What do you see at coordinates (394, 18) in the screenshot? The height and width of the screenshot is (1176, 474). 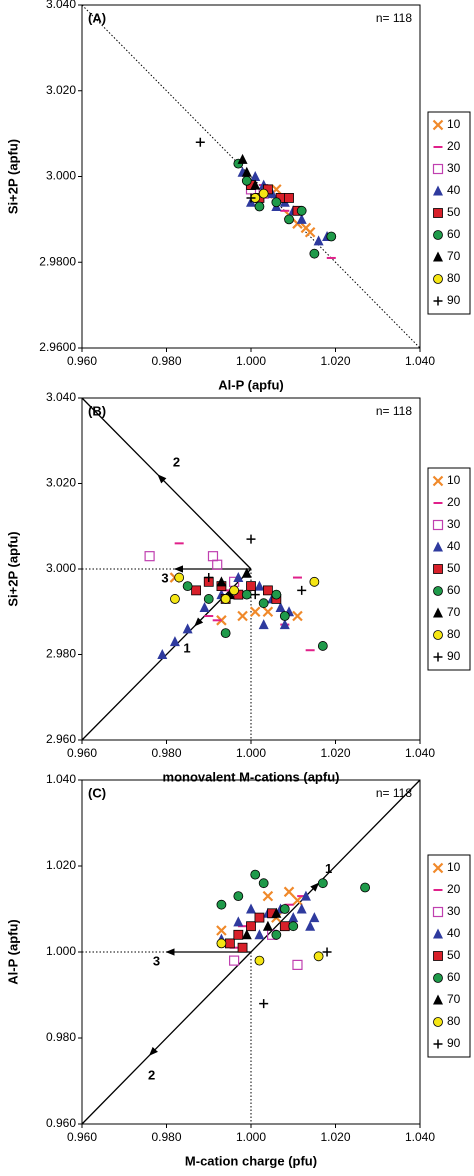 I see `sample-count: n= 118` at bounding box center [394, 18].